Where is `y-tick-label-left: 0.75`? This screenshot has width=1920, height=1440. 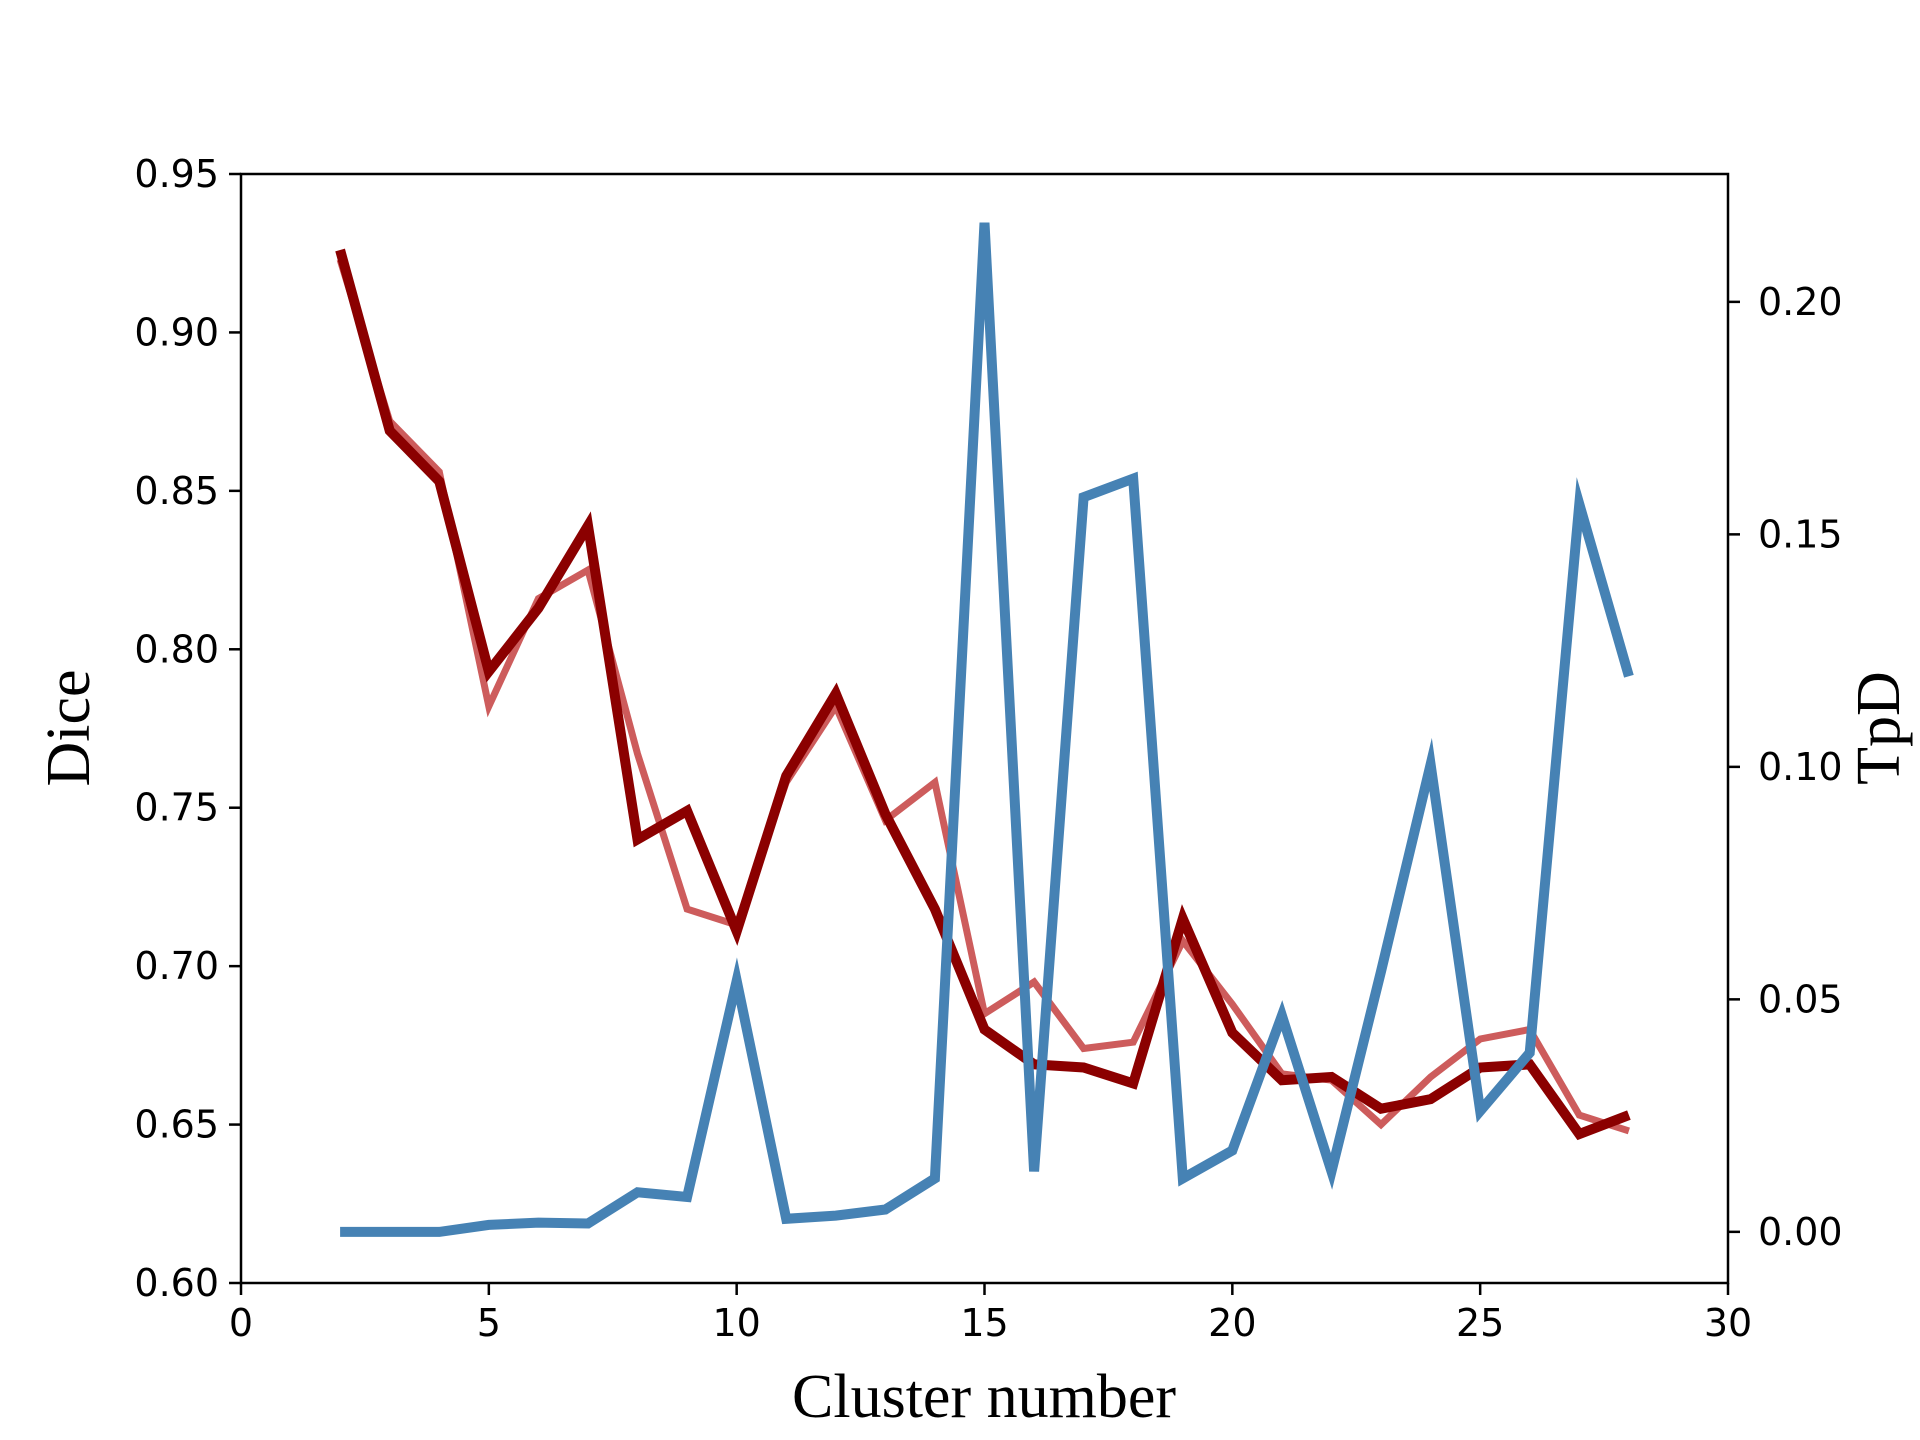 y-tick-label-left: 0.75 is located at coordinates (176, 808).